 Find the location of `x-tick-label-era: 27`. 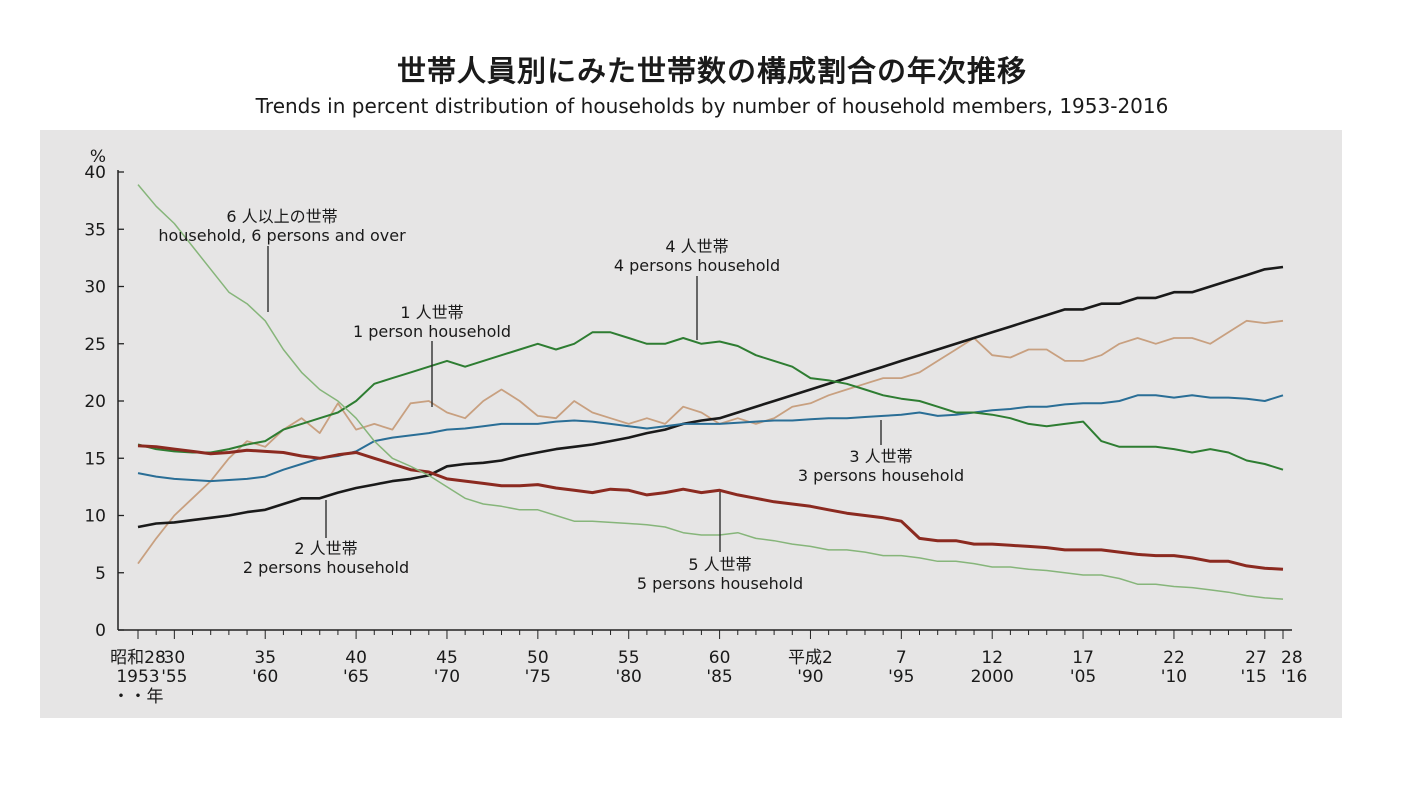

x-tick-label-era: 27 is located at coordinates (1256, 658).